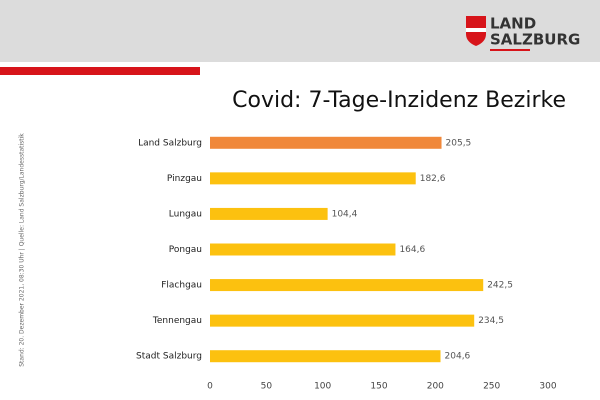  Describe the element at coordinates (177, 321) in the screenshot. I see `y-tick-label: Tennengau` at that location.